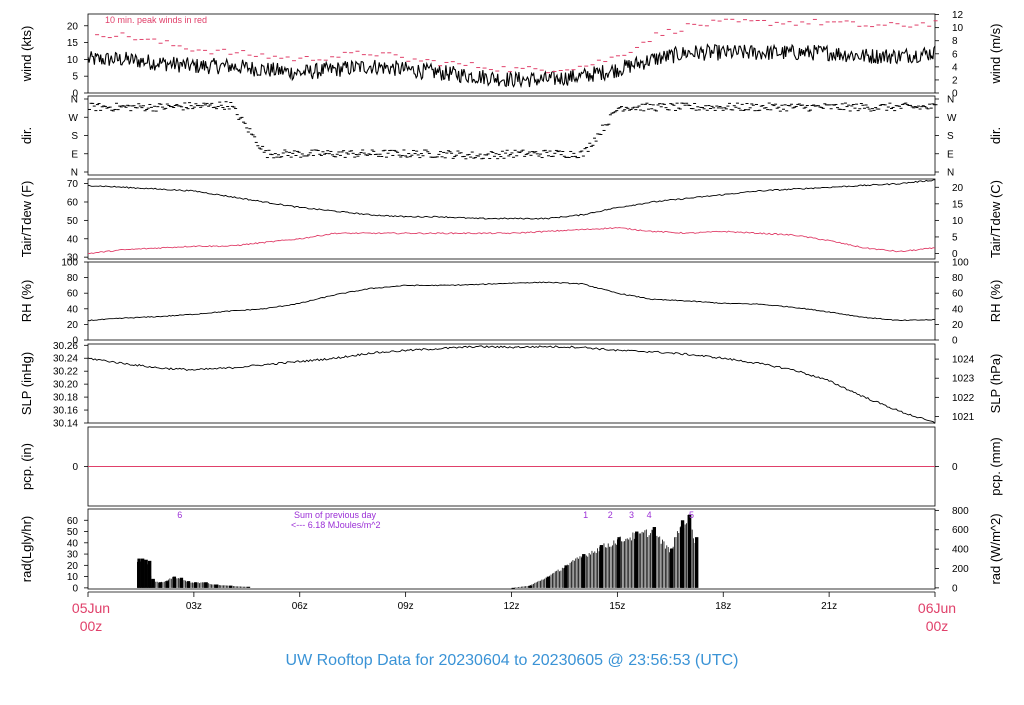  I want to click on left-axis-label: dir., so click(26, 135).